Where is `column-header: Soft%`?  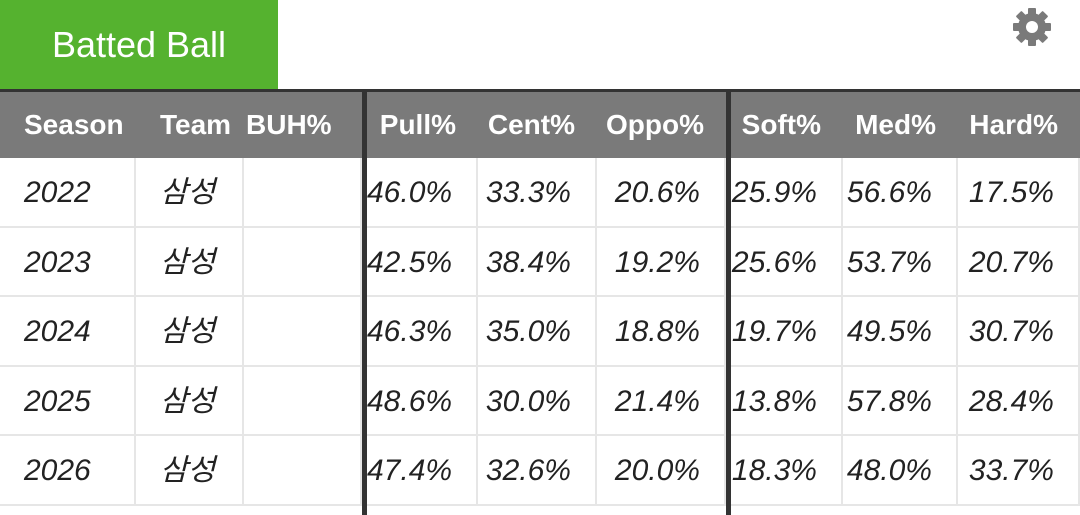 column-header: Soft% is located at coordinates (781, 124).